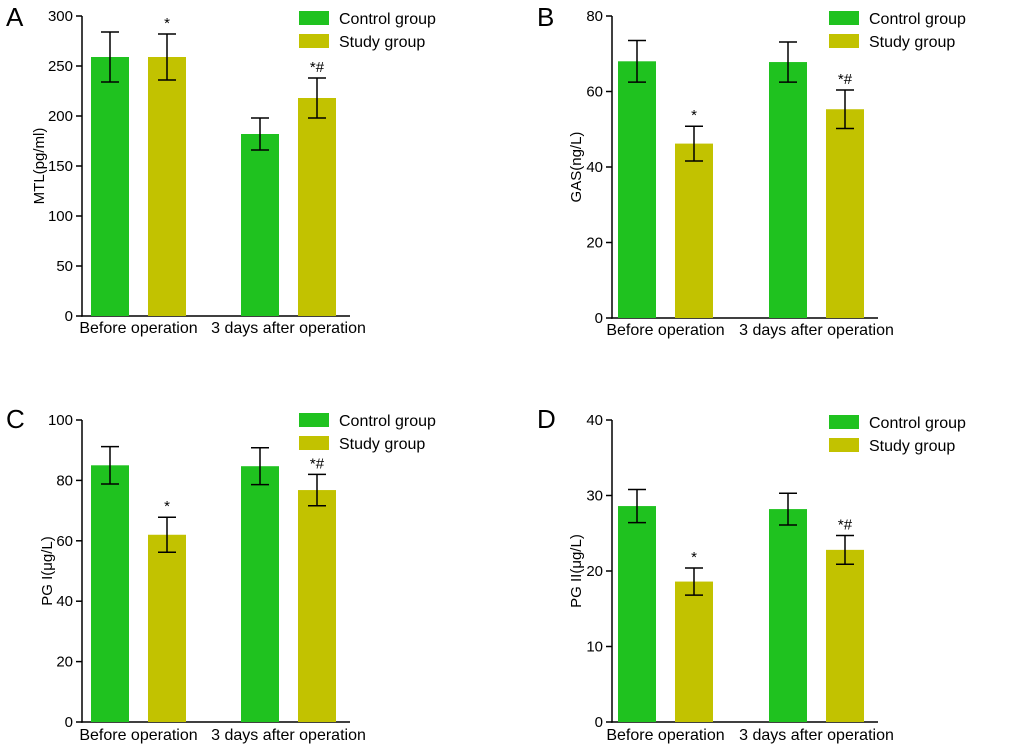 This screenshot has width=1025, height=745. What do you see at coordinates (39, 166) in the screenshot?
I see `y-axis-title: MTL(pg/ml)` at bounding box center [39, 166].